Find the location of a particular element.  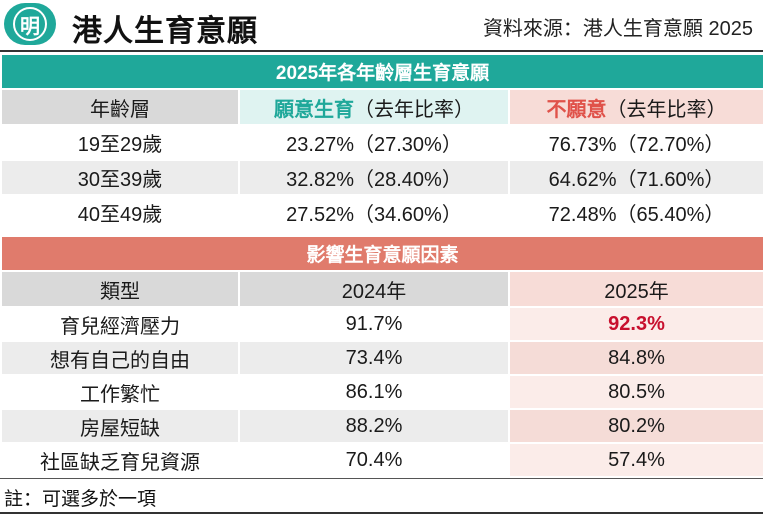

type-cell: 育兒經濟壓力 is located at coordinates (120, 324).